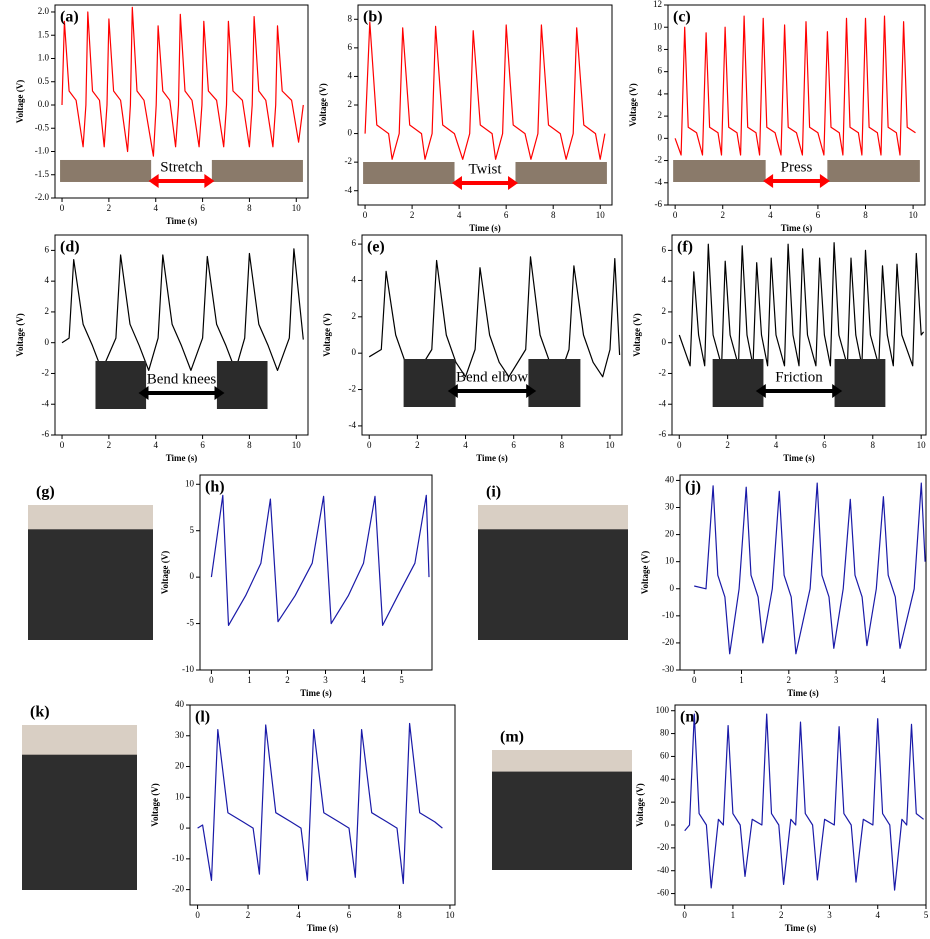 This screenshot has height=939, width=930. Describe the element at coordinates (44, 81) in the screenshot. I see `y-tick-label: 0.5` at that location.